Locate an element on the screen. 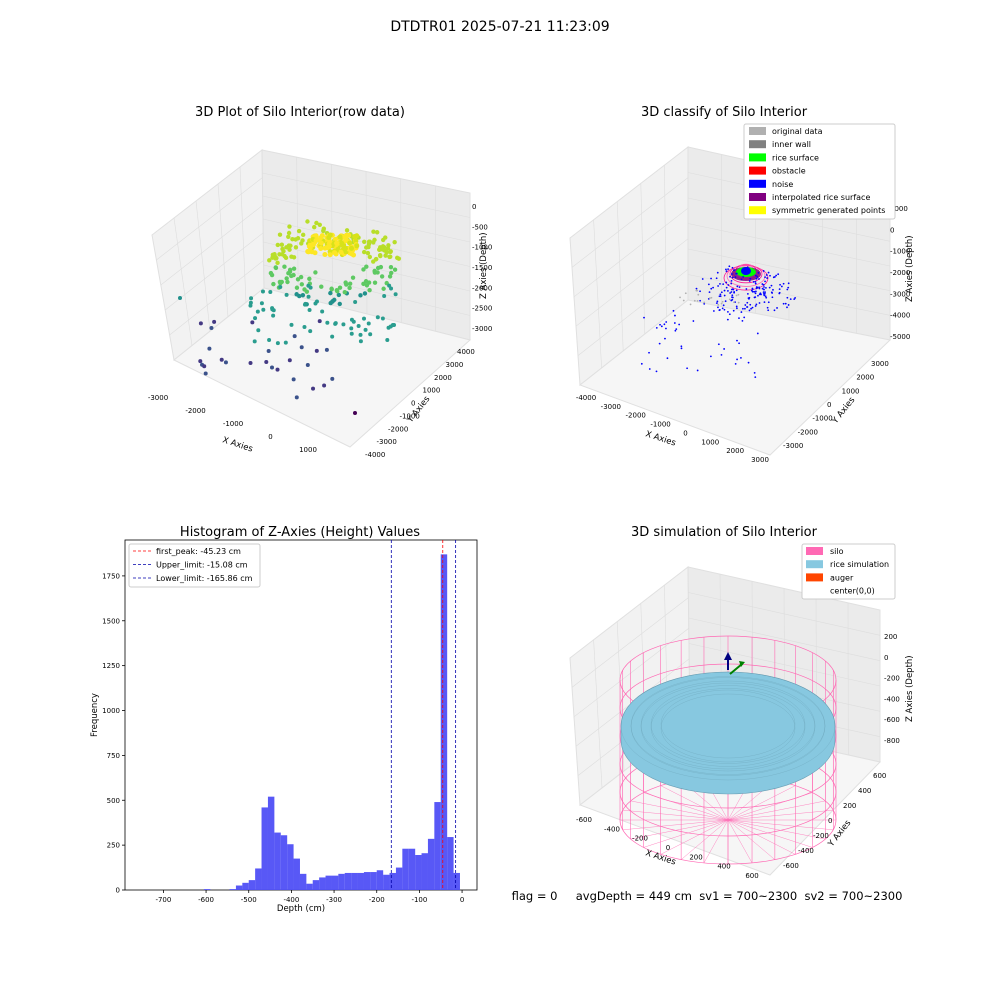  x-tick-label: -200 is located at coordinates (377, 900).